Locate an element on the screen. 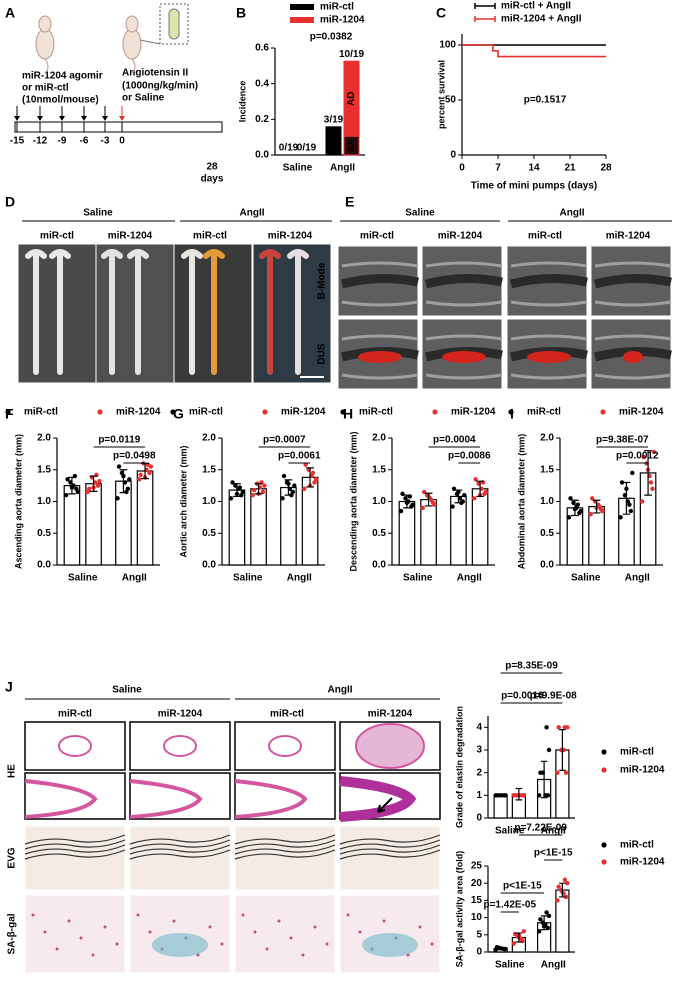  arrow-head is located at coordinates (62, 118).